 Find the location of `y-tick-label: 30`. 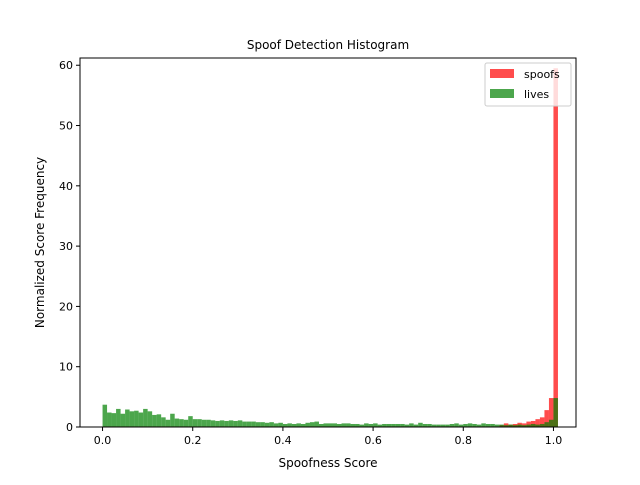

y-tick-label: 30 is located at coordinates (66, 246).